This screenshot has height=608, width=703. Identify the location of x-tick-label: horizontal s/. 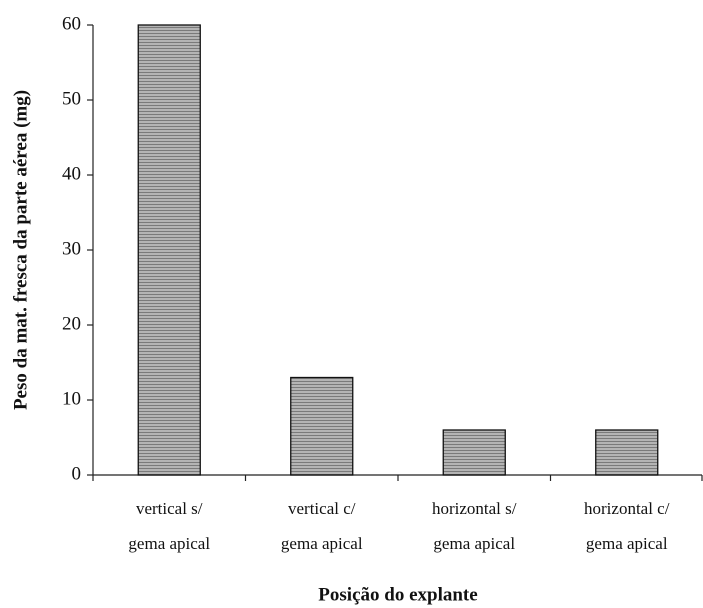
(474, 508).